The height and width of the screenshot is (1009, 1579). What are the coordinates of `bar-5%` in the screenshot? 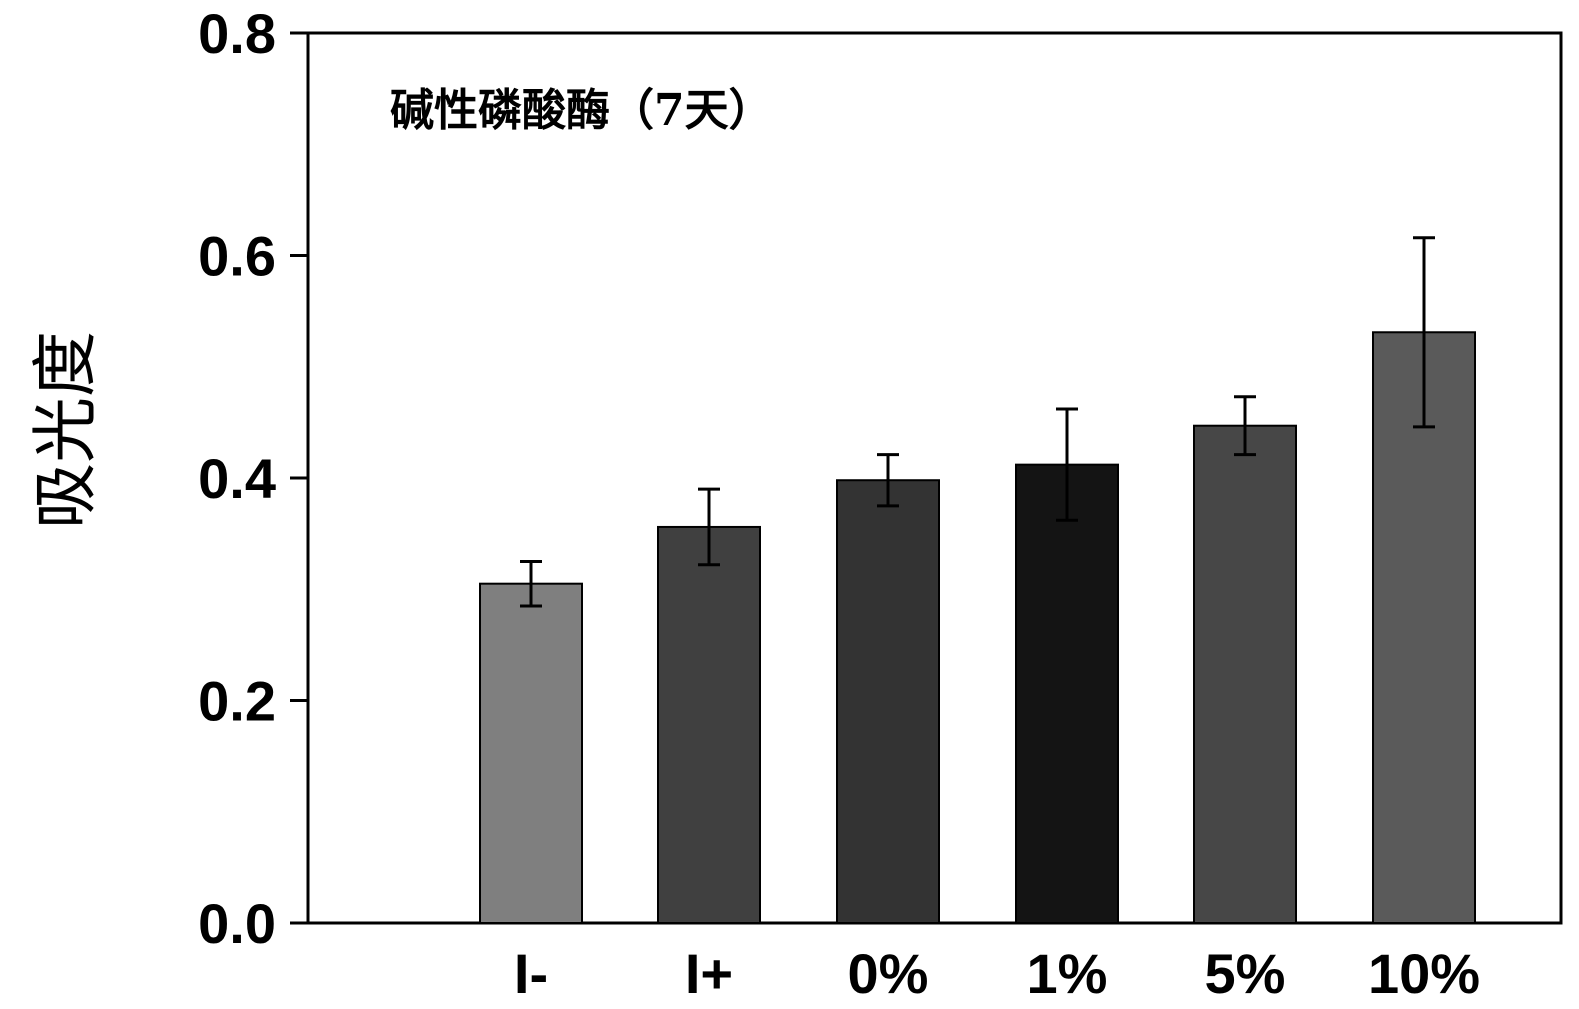 It's located at (1245, 674).